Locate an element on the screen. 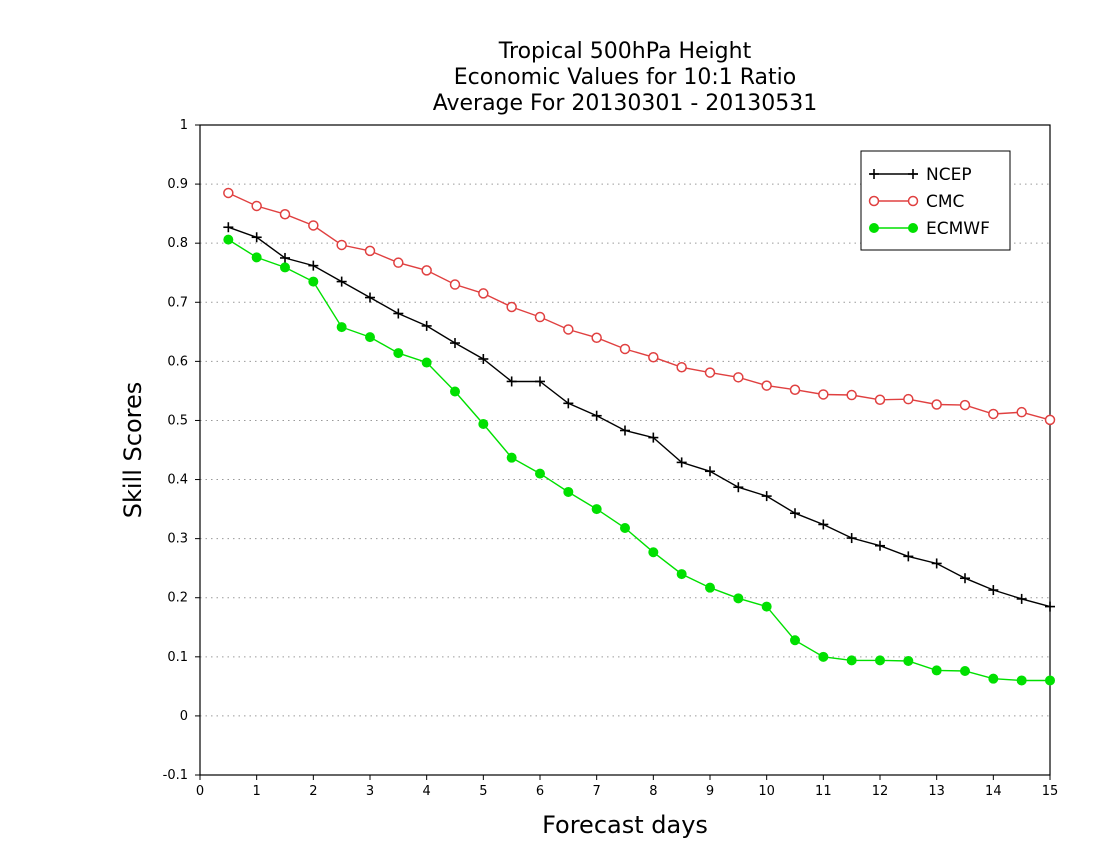 This screenshot has height=850, width=1100. y-tick-label: 0.9 is located at coordinates (177, 184).